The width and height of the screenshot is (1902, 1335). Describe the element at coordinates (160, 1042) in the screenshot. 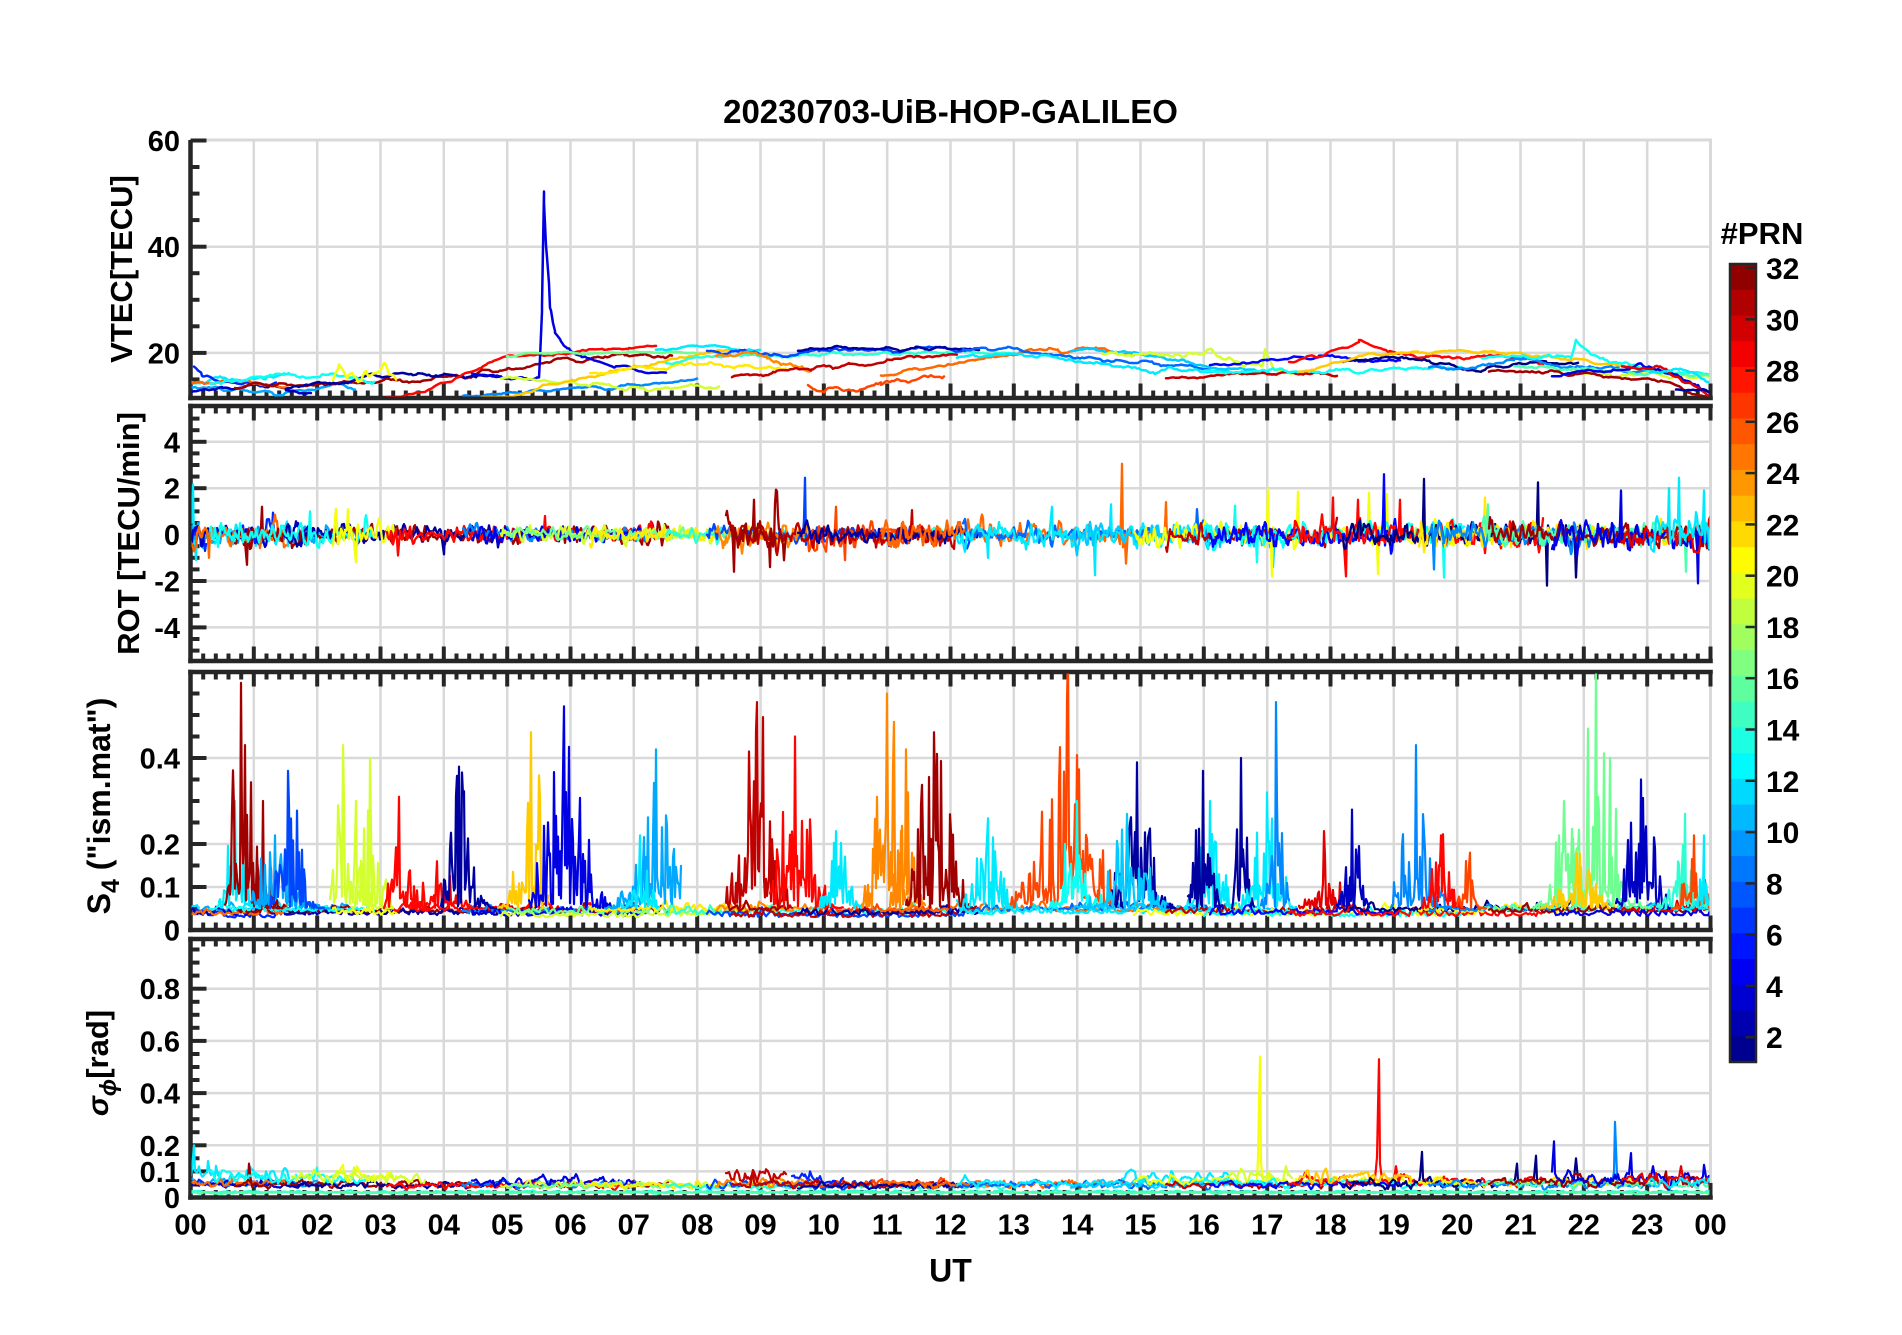

I see `svg-text: 0.6` at that location.